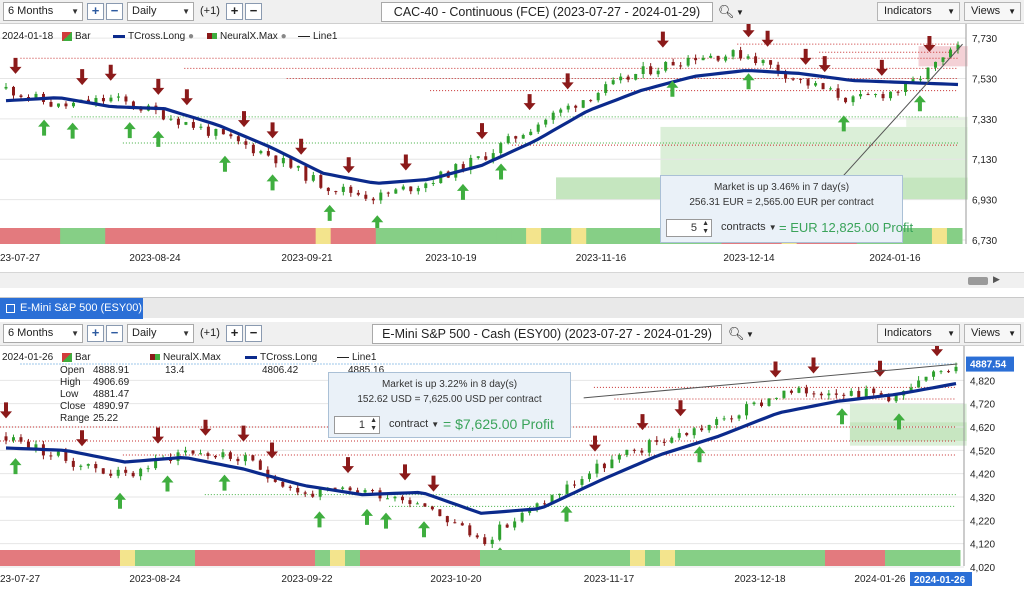 The image size is (1024, 591). I want to click on y-tick-label: 7,730, so click(984, 39).